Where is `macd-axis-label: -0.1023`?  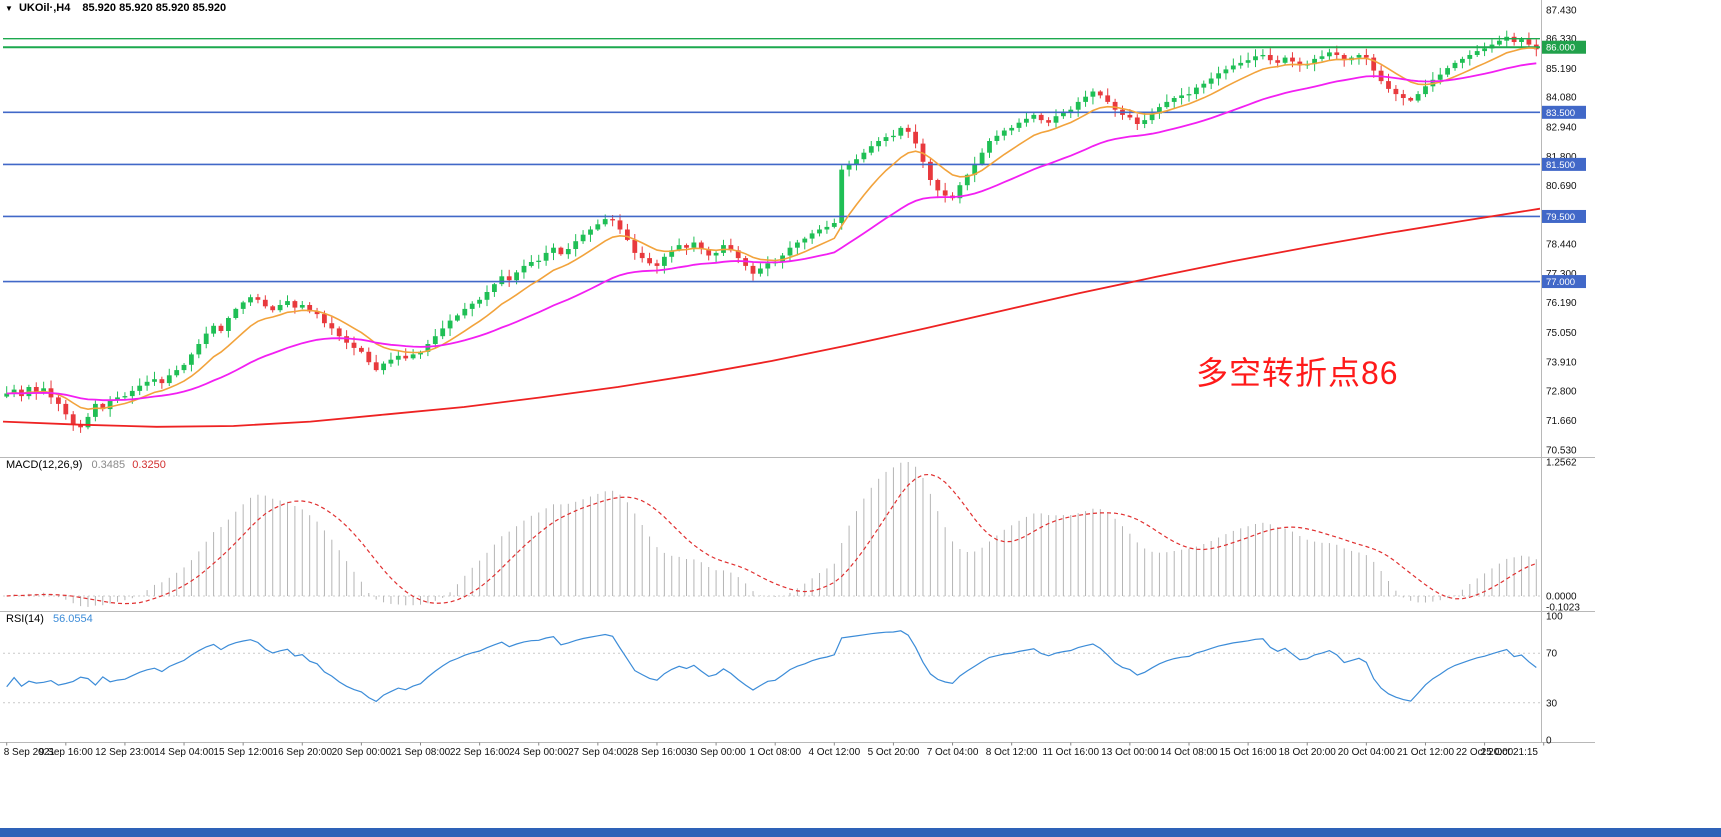
macd-axis-label: -0.1023 is located at coordinates (1563, 607).